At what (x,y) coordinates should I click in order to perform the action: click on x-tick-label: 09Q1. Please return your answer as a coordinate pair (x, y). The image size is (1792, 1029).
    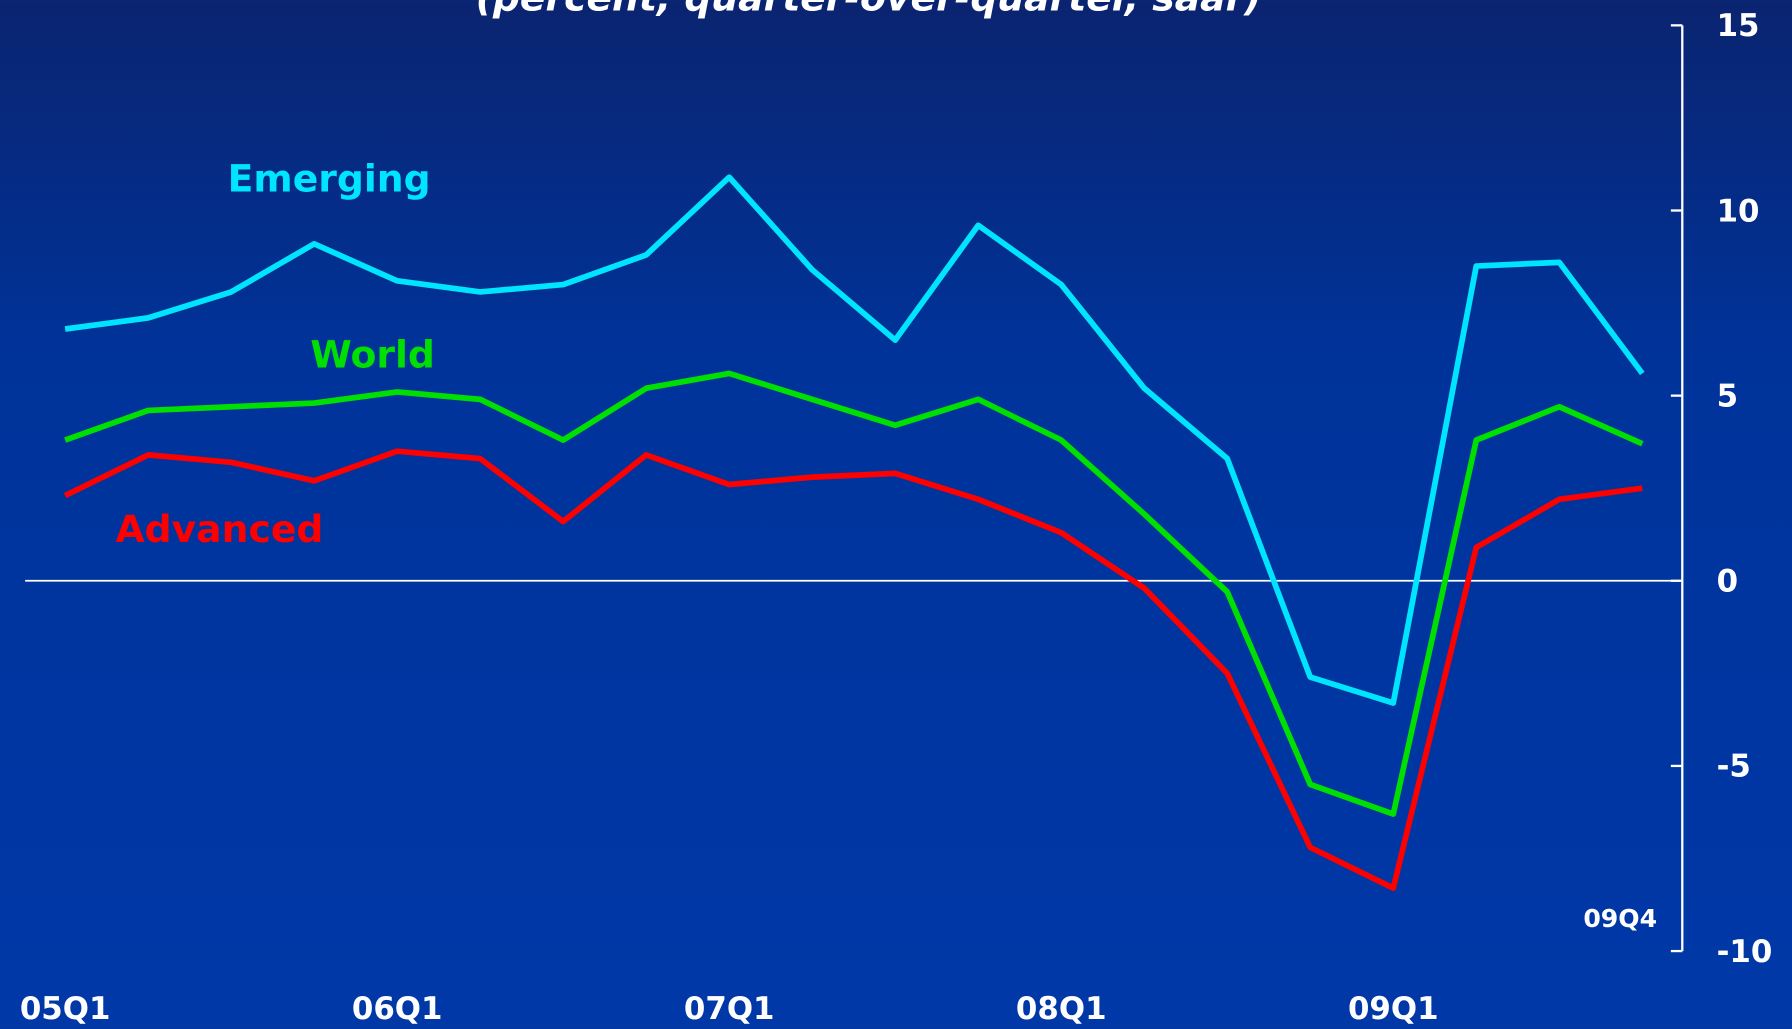
    Looking at the image, I should click on (1393, 1009).